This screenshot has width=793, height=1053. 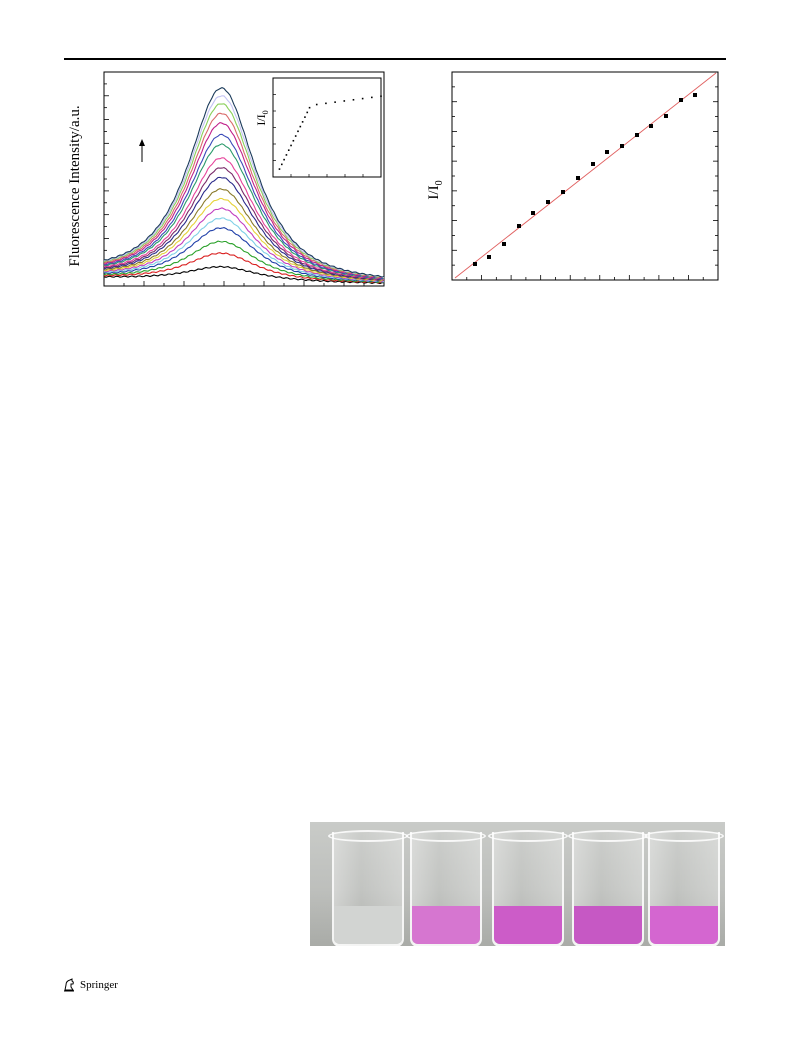 I want to click on beaker-2-liquid, so click(x=446, y=925).